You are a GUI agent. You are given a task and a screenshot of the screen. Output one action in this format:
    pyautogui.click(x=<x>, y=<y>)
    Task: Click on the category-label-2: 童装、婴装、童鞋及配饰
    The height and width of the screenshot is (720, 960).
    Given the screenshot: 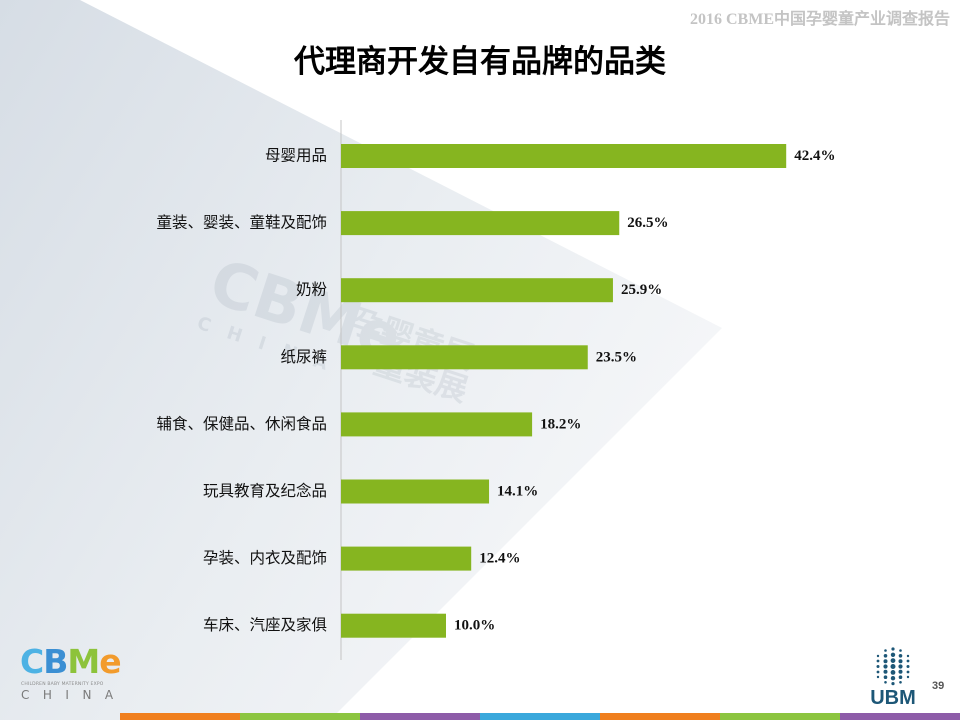 What is the action you would take?
    pyautogui.click(x=241, y=222)
    